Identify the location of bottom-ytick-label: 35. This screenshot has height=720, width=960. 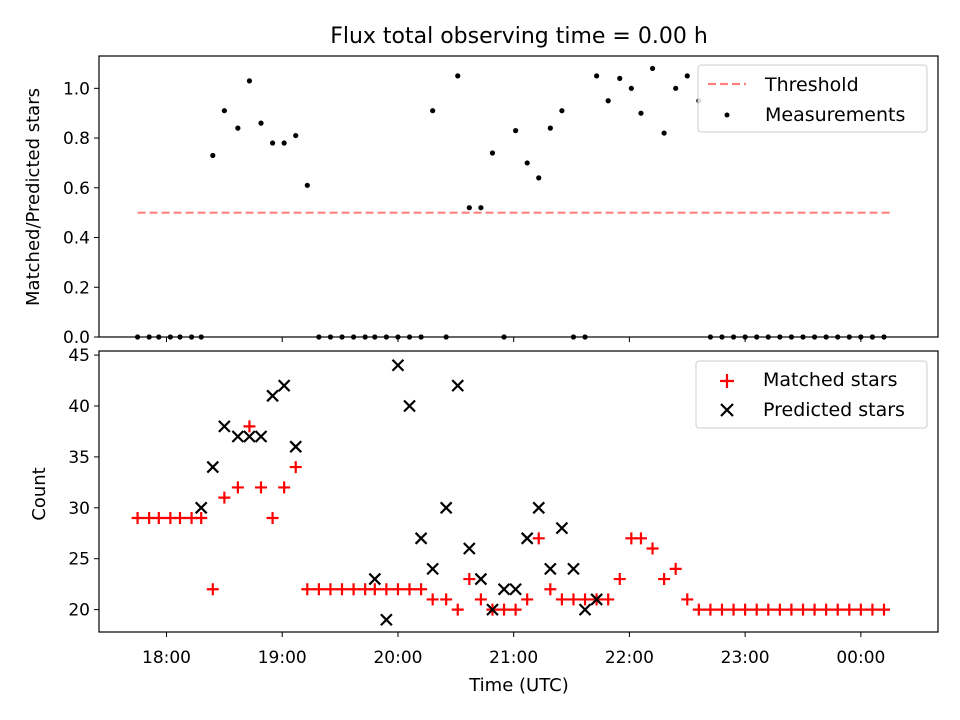
(79, 458).